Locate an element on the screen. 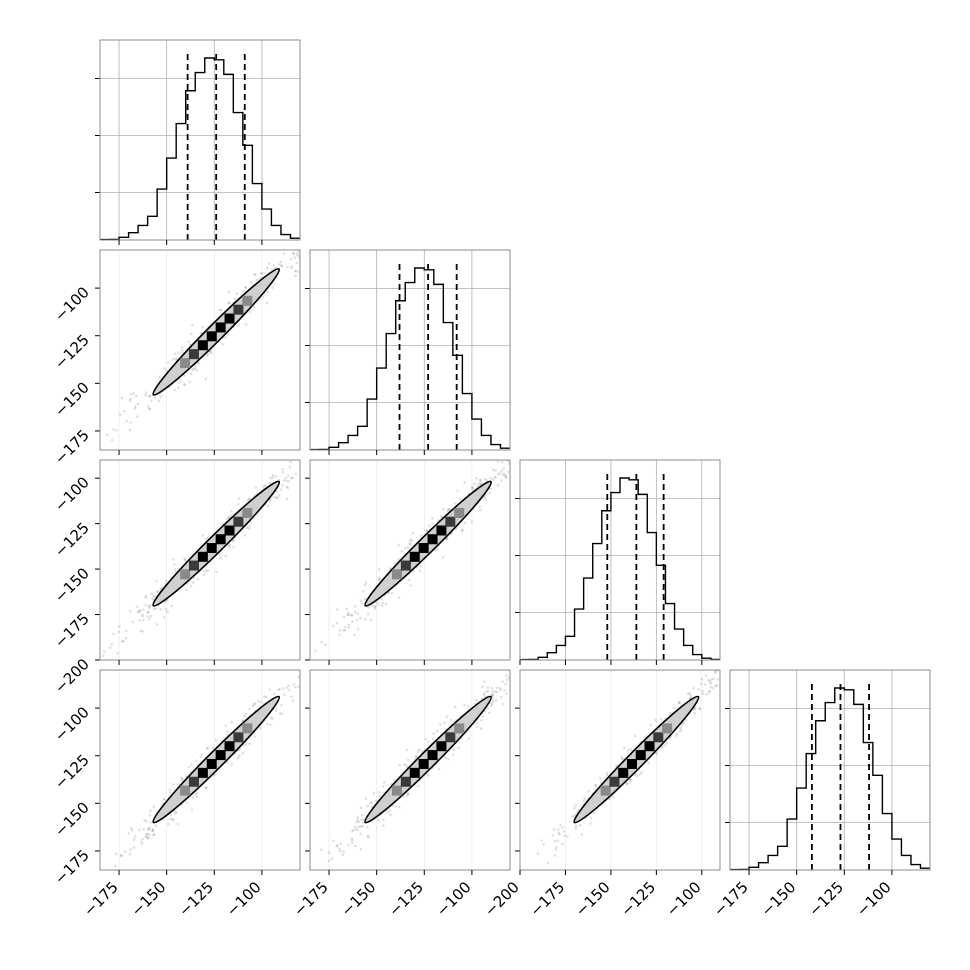 The width and height of the screenshot is (970, 970). histogram-step is located at coordinates (410, 359).